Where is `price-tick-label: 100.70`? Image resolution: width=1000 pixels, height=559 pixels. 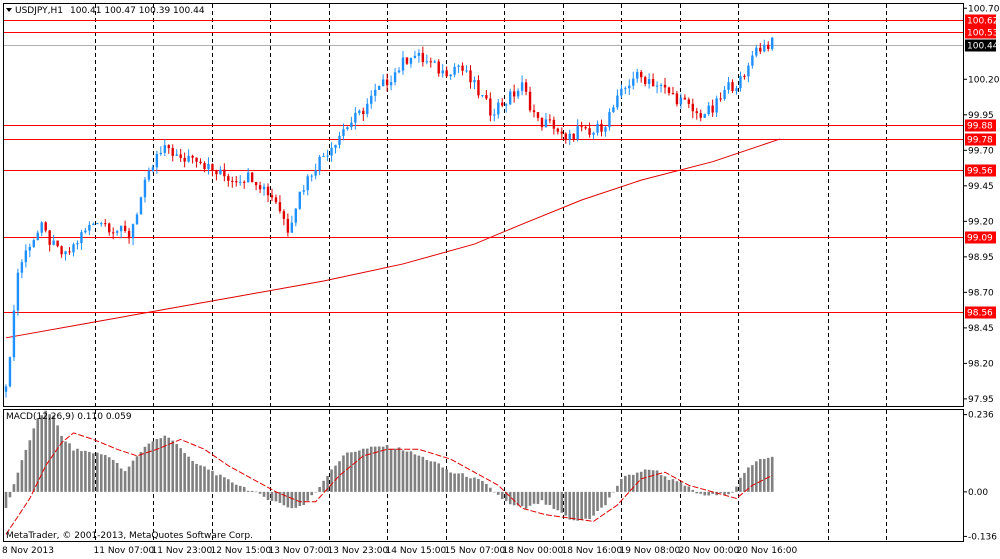
price-tick-label: 100.70 is located at coordinates (984, 9).